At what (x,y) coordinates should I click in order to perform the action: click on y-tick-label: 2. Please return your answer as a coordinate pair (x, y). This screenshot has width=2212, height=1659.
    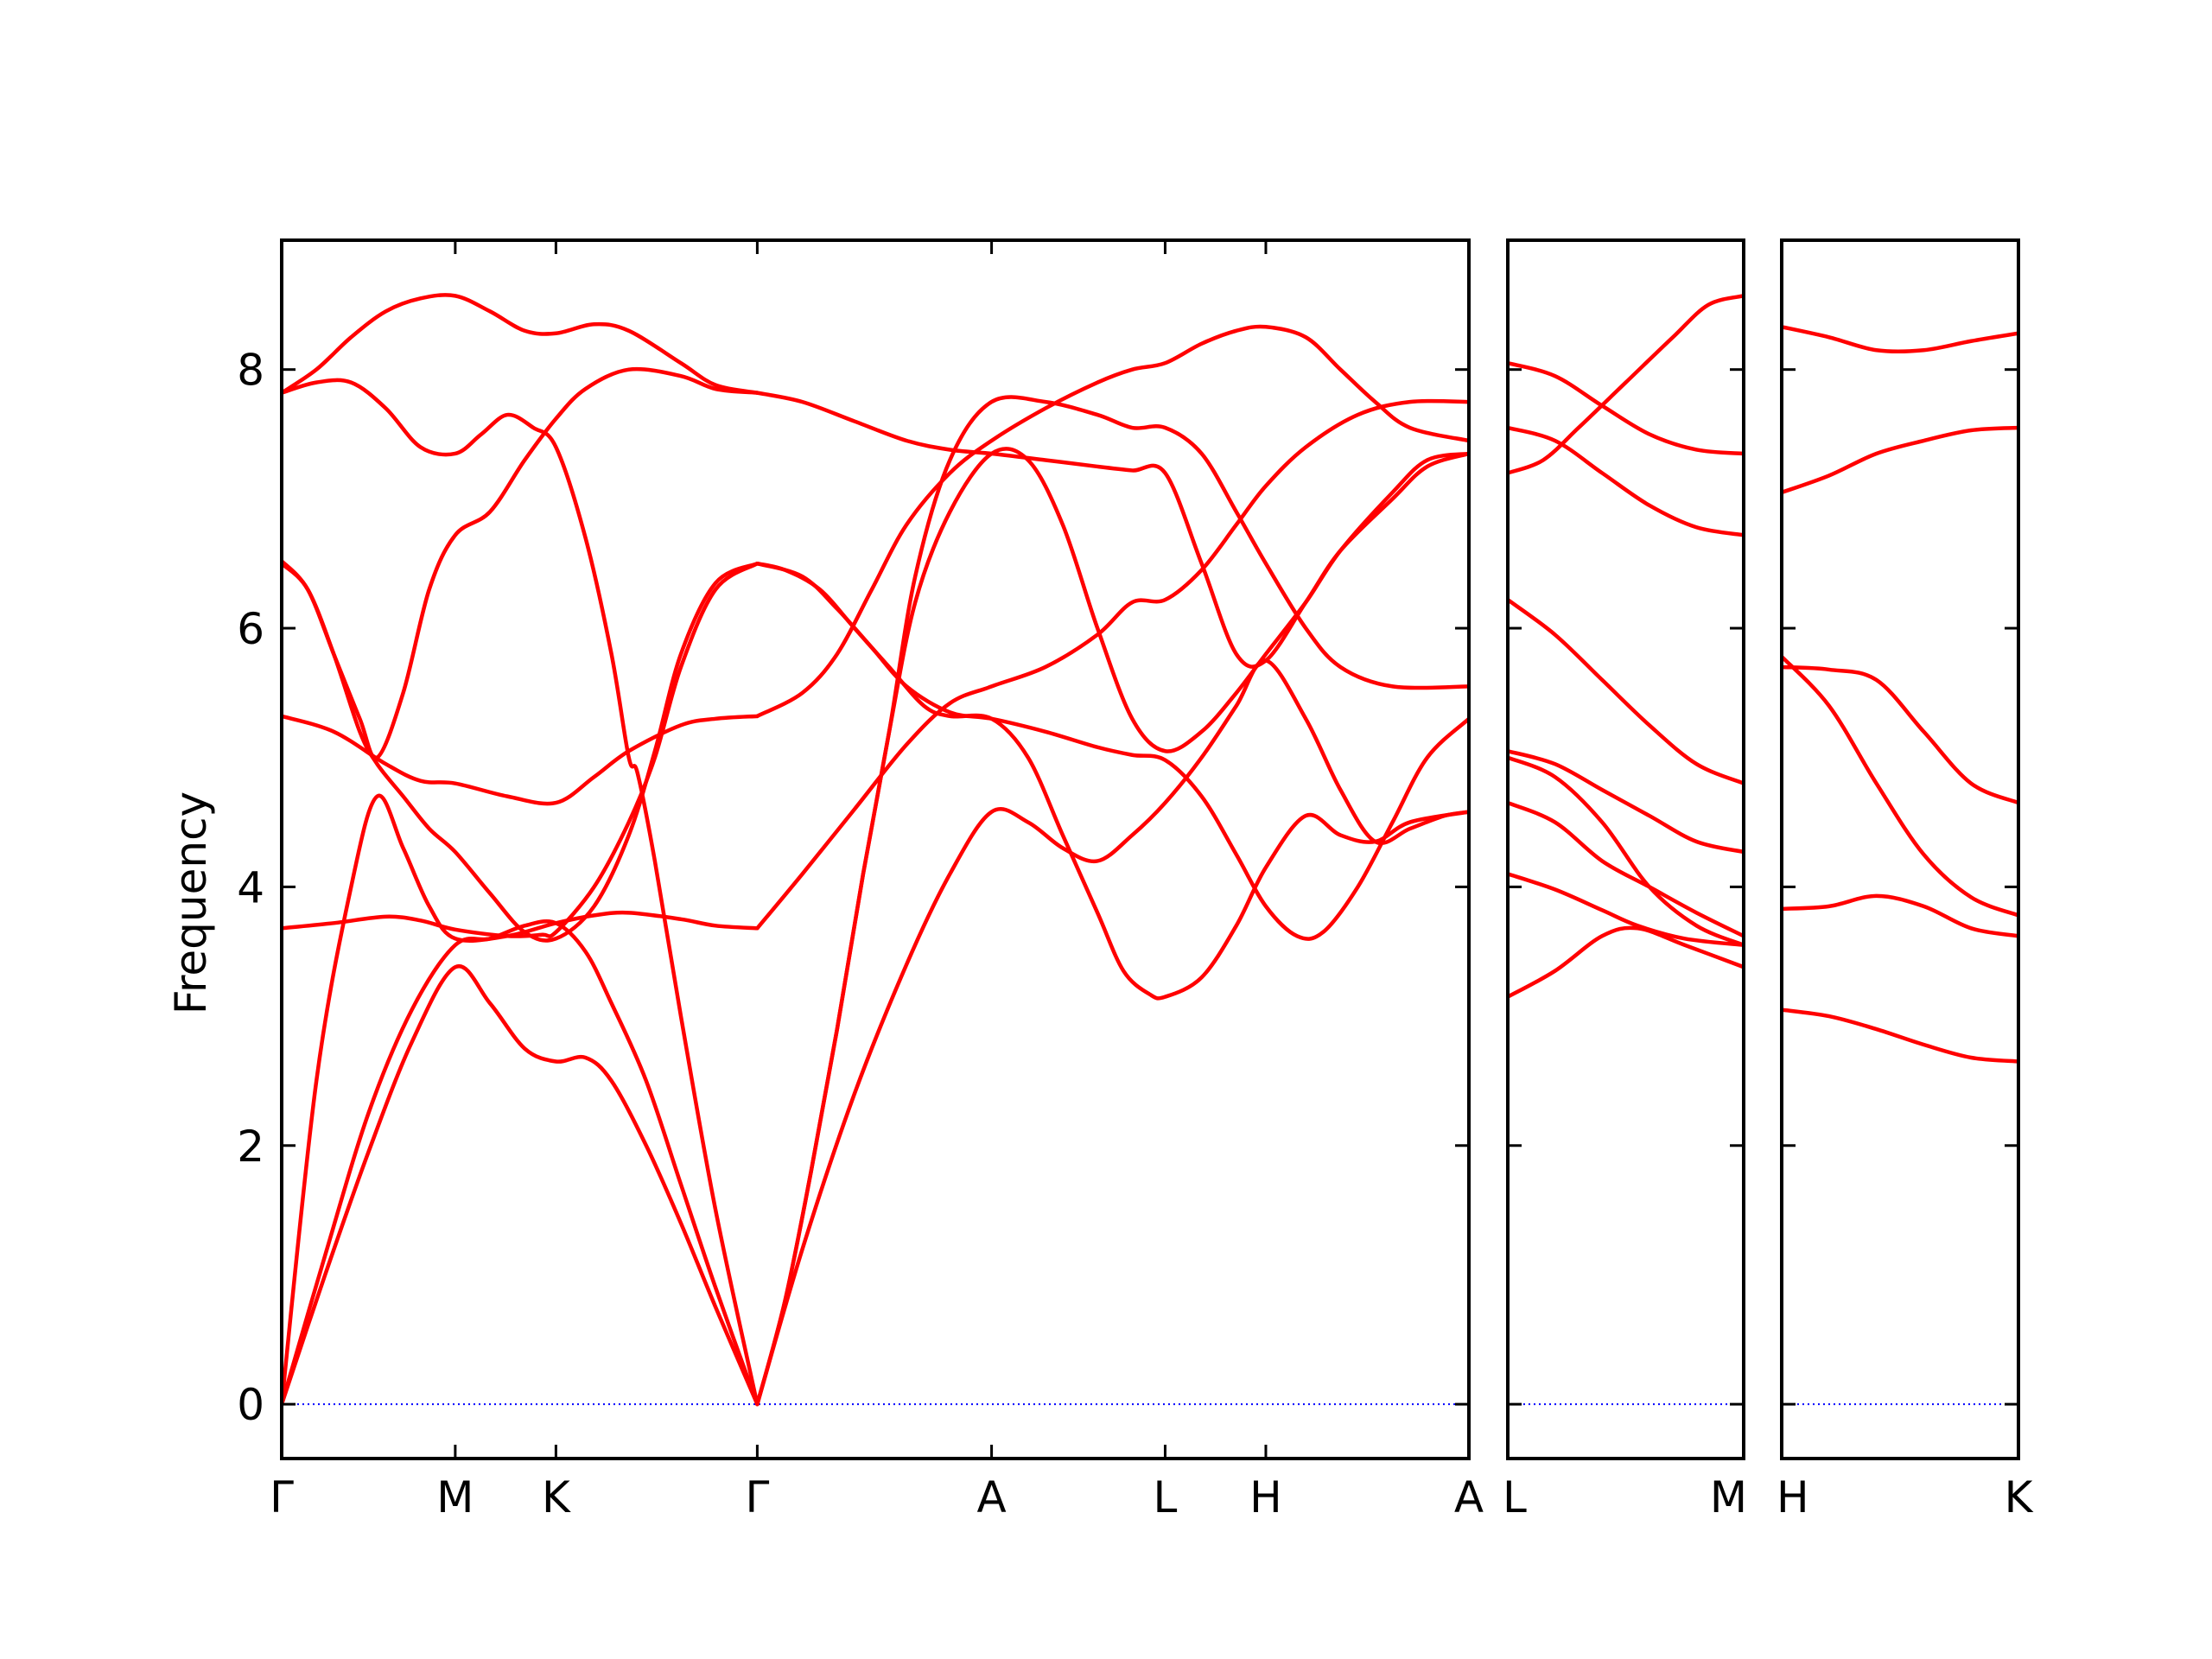
    Looking at the image, I should click on (250, 1147).